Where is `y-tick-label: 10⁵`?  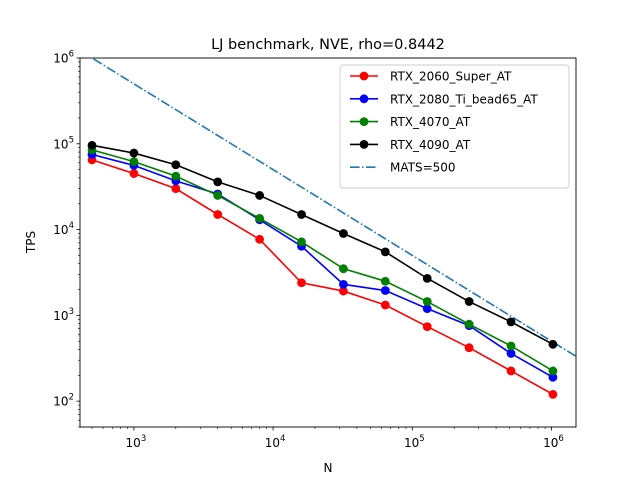
y-tick-label: 10⁵ is located at coordinates (63, 143).